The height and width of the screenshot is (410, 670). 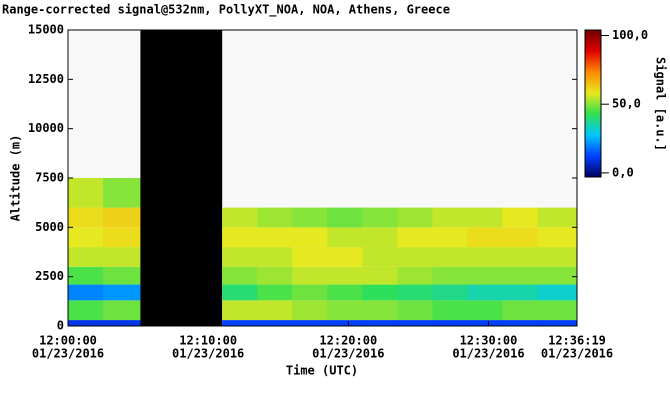 What do you see at coordinates (49, 227) in the screenshot?
I see `y-tick-label: 5000` at bounding box center [49, 227].